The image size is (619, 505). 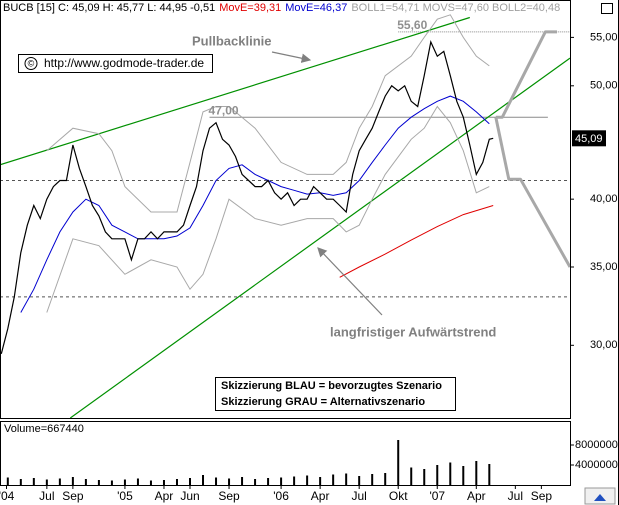 I want to click on annotation: langfristiger Aufwärtstrend, so click(x=413, y=331).